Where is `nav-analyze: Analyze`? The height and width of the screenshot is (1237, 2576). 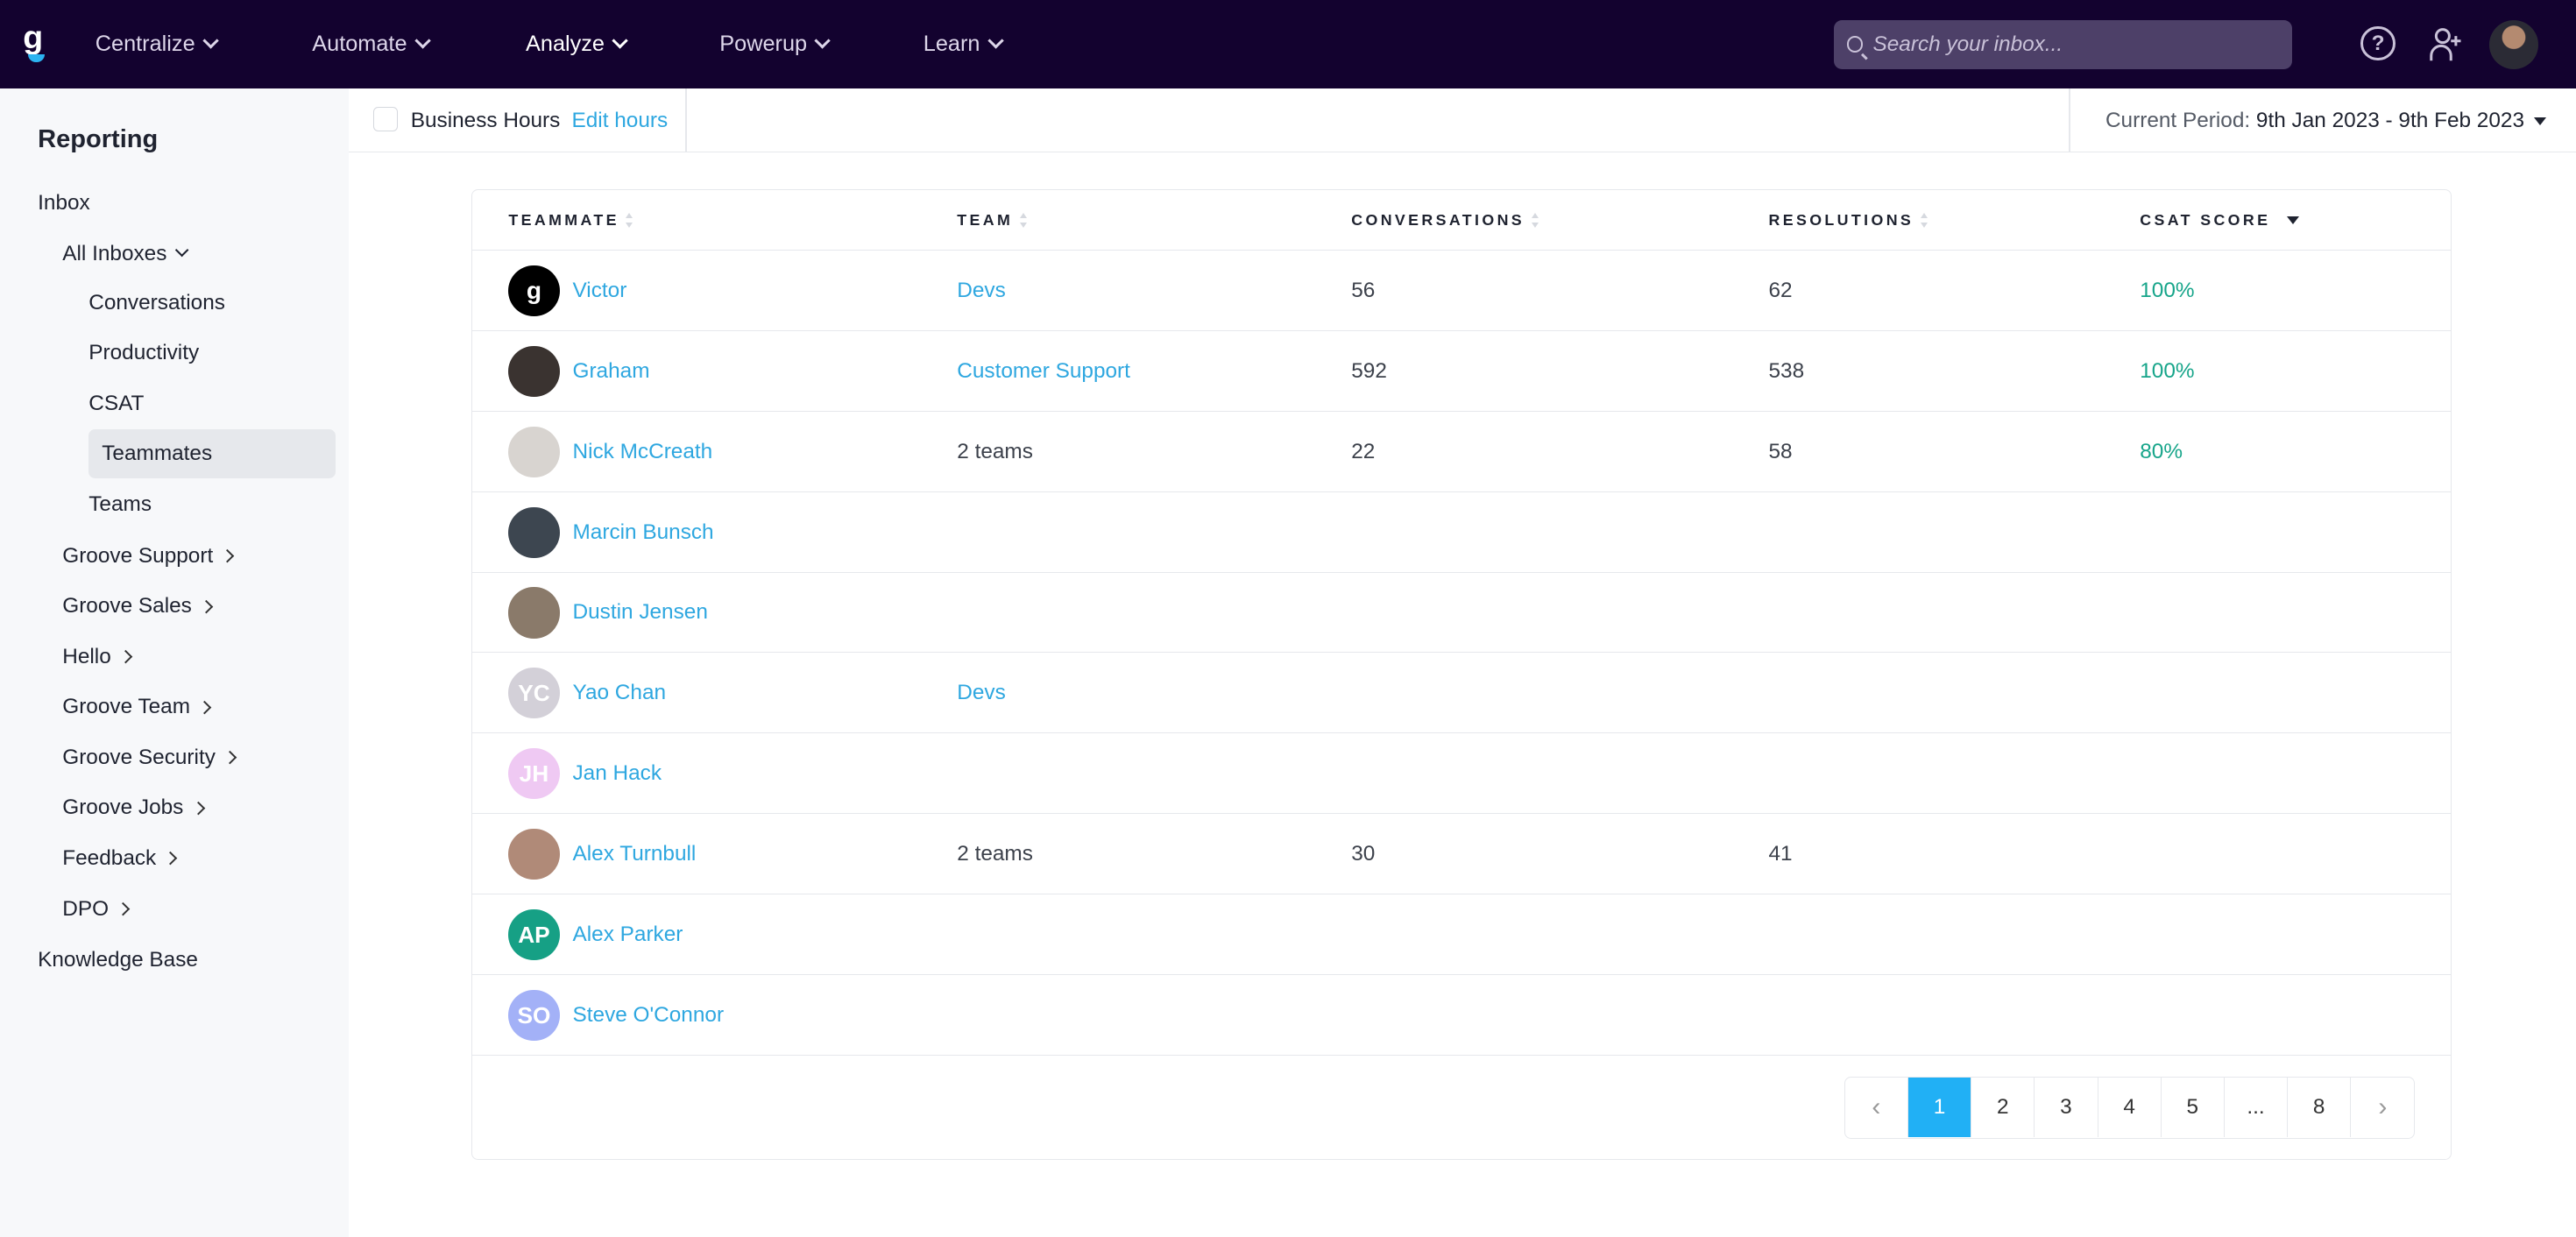 nav-analyze: Analyze is located at coordinates (577, 44).